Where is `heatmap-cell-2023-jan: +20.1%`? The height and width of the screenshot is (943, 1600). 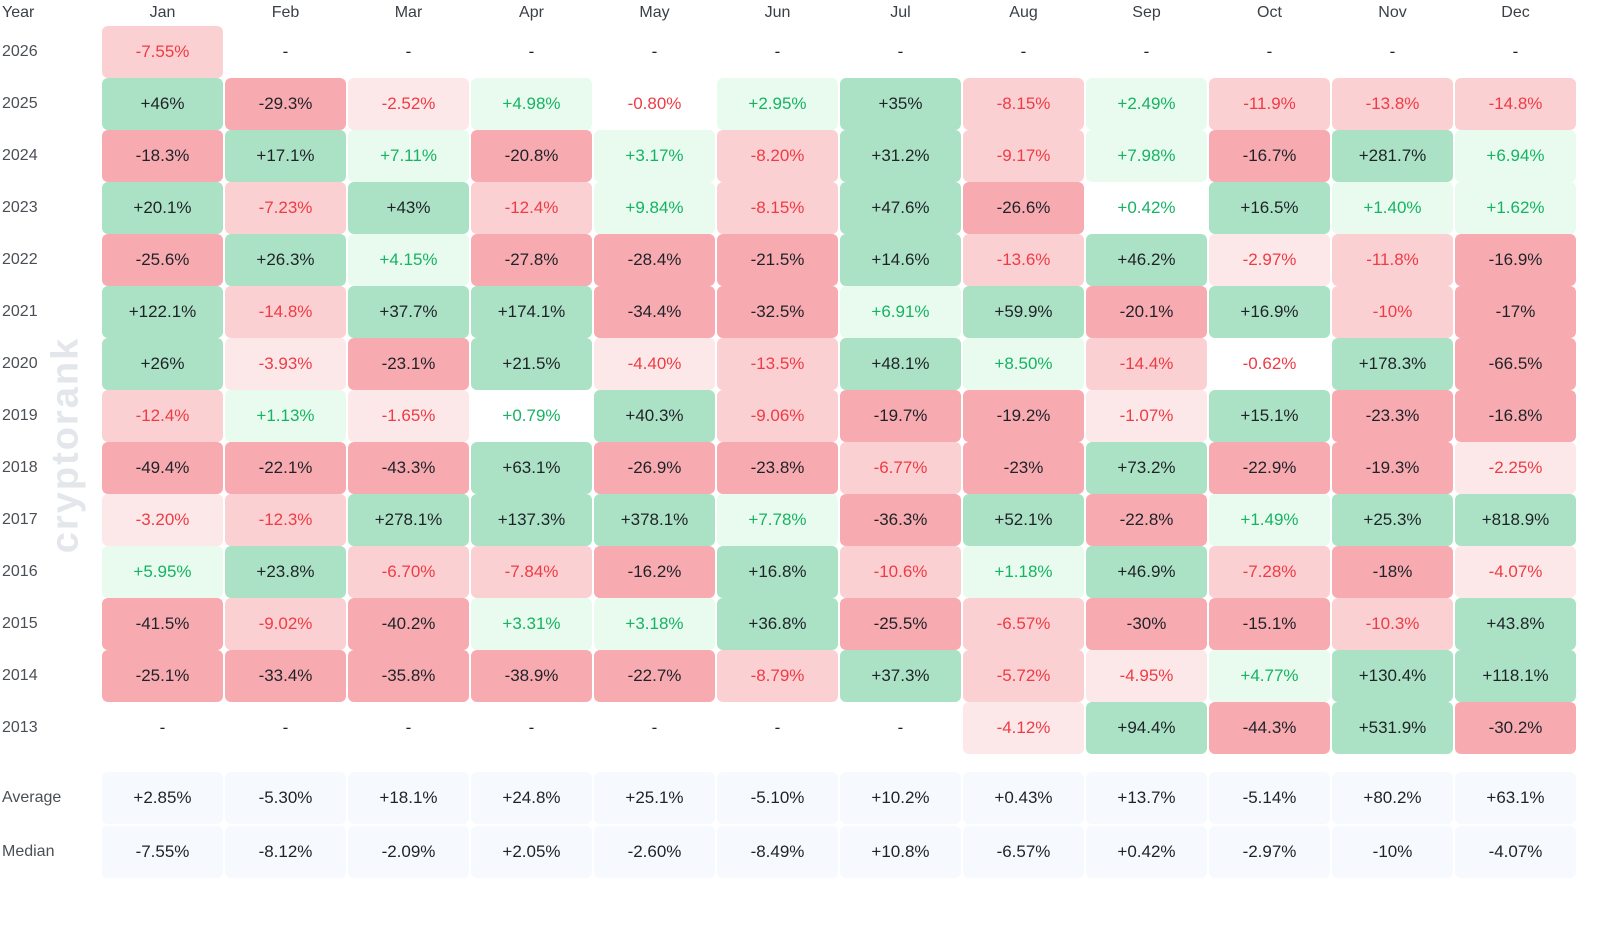
heatmap-cell-2023-jan: +20.1% is located at coordinates (162, 208).